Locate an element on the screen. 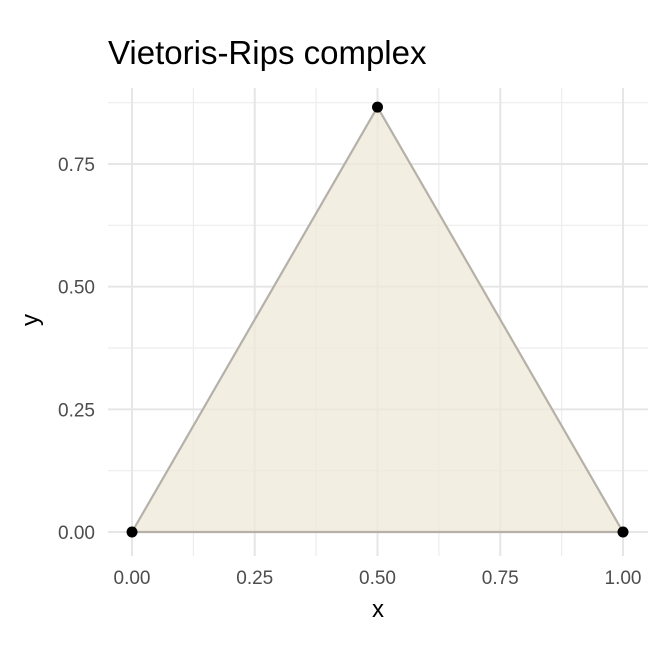 This screenshot has height=662, width=662. x-tick-label: 1.00 is located at coordinates (623, 578).